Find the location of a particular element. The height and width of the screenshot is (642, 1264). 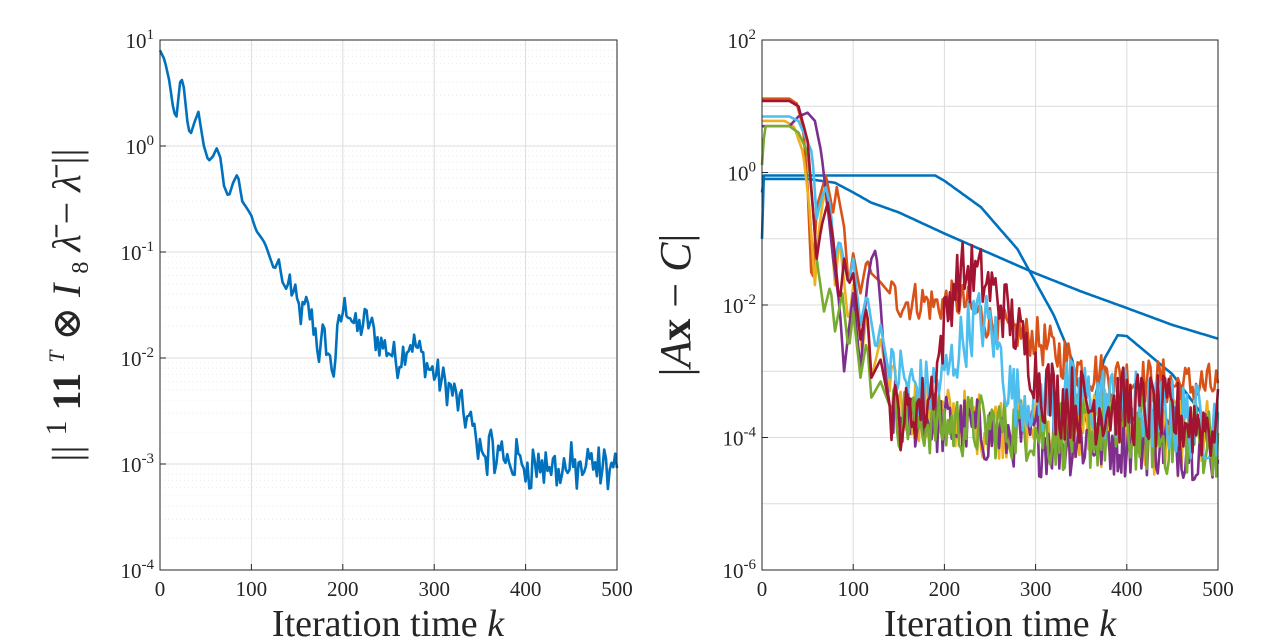

svg-text: |Ax − C| is located at coordinates (675, 305).